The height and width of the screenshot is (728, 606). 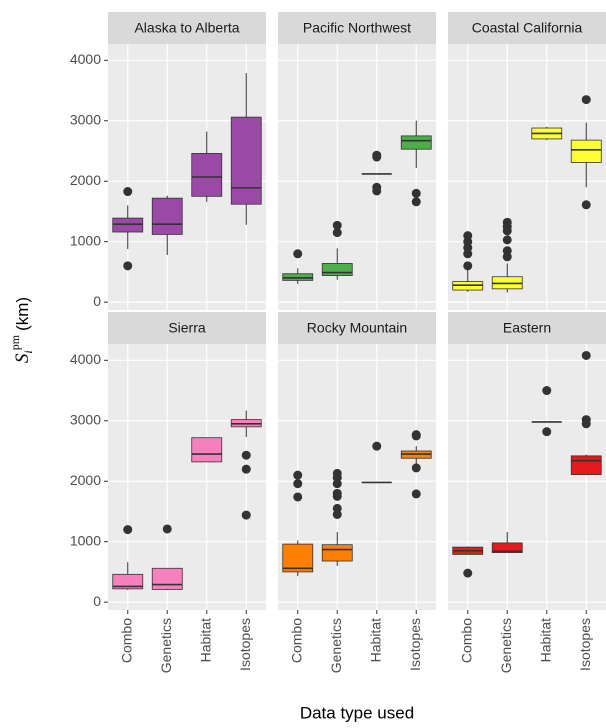 I want to click on strip-label: Rocky Mountain, so click(x=357, y=328).